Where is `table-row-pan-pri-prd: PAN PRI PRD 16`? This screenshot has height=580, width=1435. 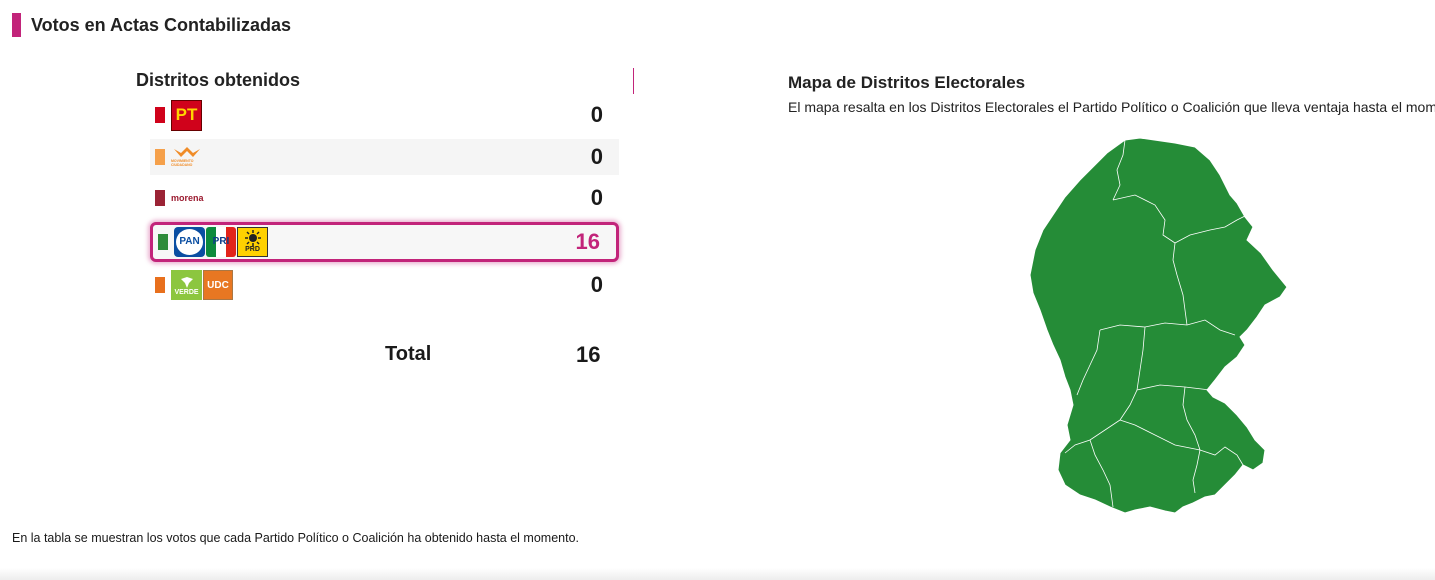 table-row-pan-pri-prd: PAN PRI PRD 16 is located at coordinates (384, 241).